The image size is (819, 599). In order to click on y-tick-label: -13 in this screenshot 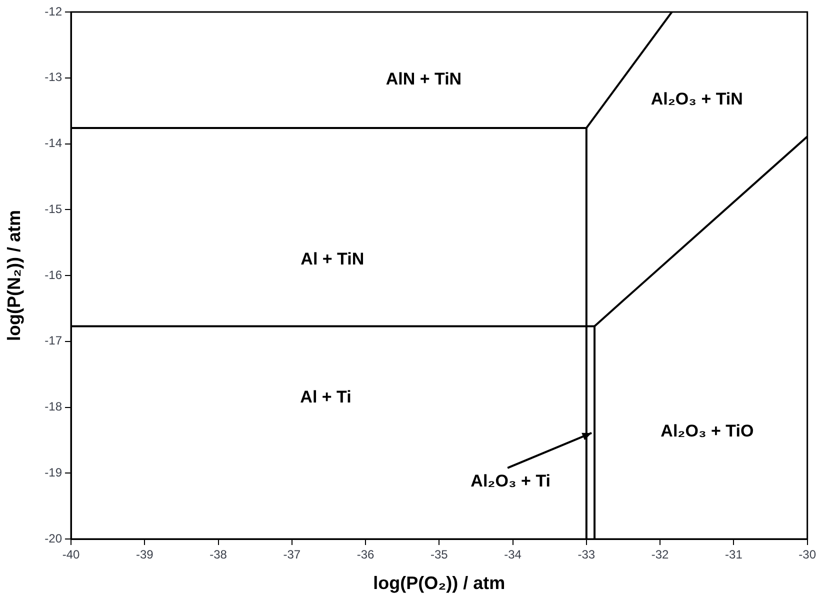, I will do `click(53, 77)`.